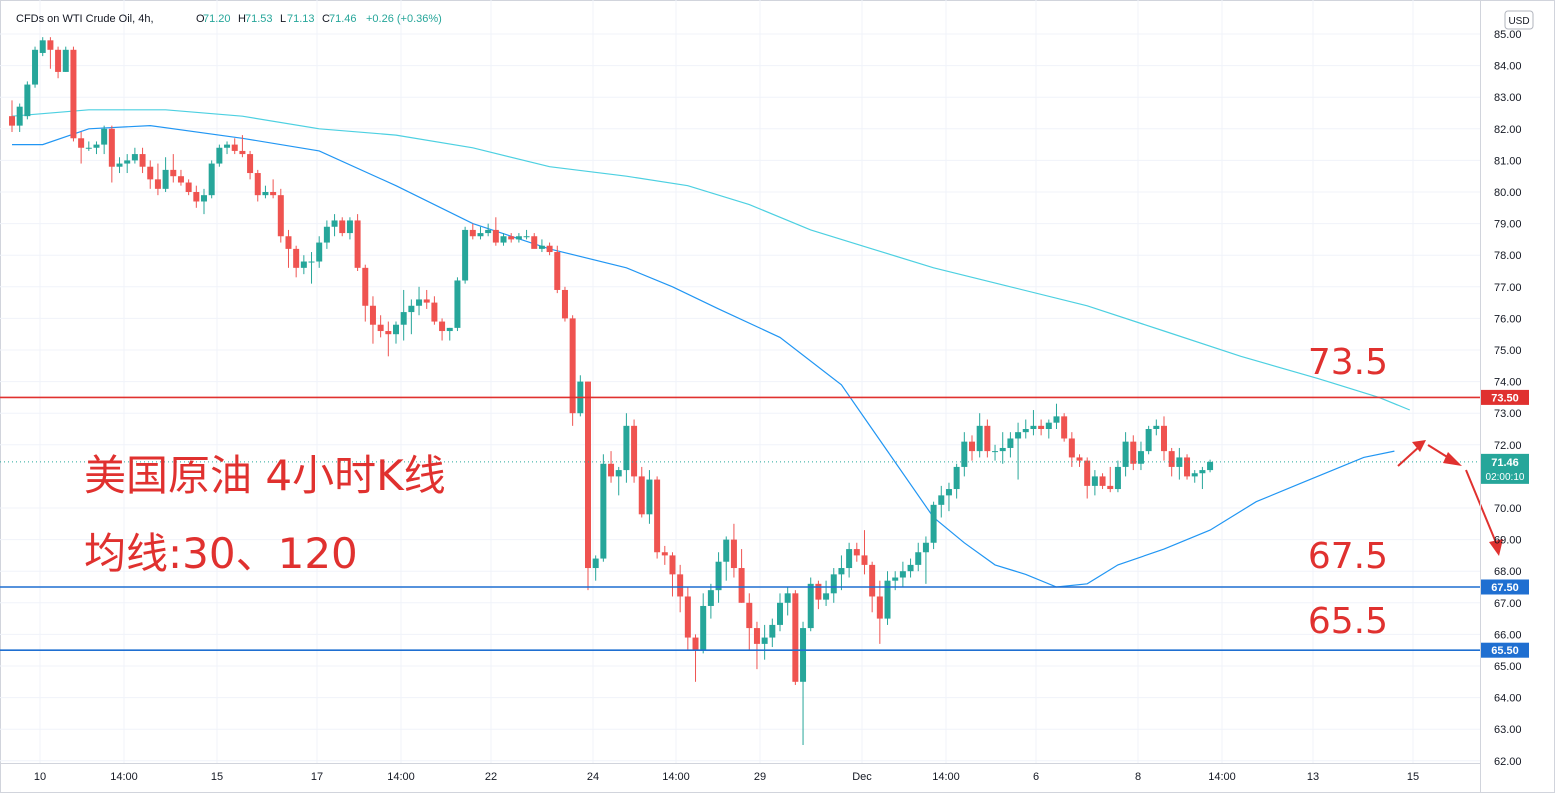  What do you see at coordinates (1496, 547) in the screenshot?
I see `arrow-down-head` at bounding box center [1496, 547].